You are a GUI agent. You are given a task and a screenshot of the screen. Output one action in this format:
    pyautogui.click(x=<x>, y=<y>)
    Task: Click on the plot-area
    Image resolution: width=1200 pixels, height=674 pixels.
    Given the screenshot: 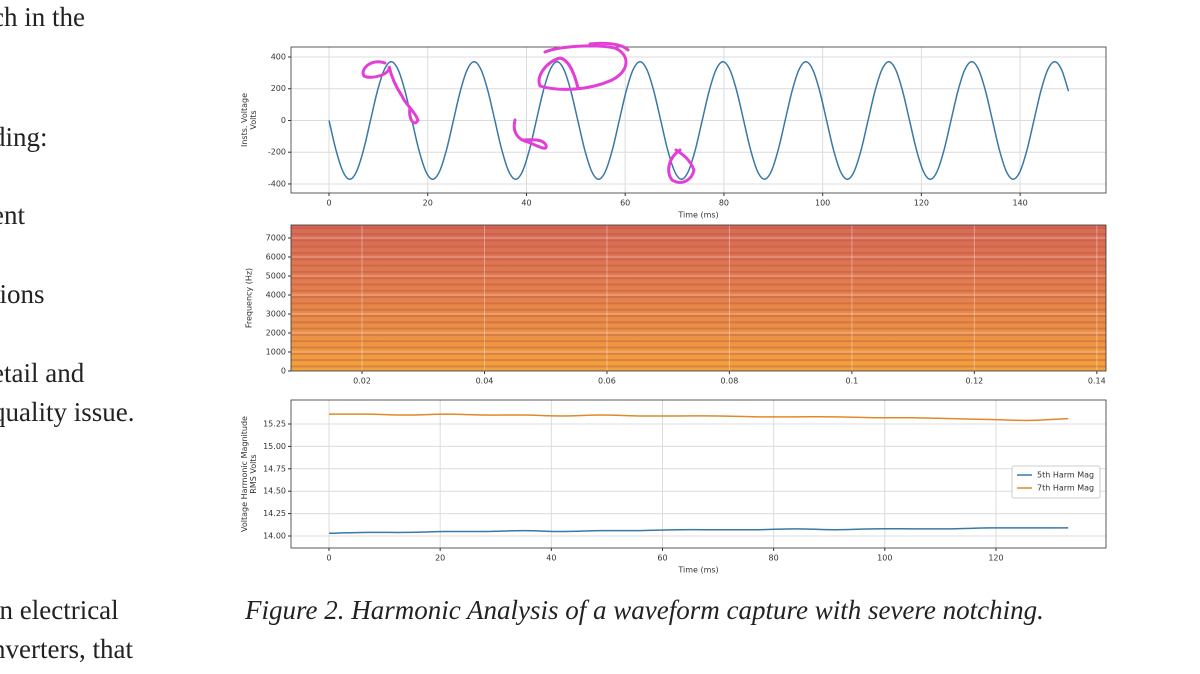 What is the action you would take?
    pyautogui.click(x=698, y=474)
    